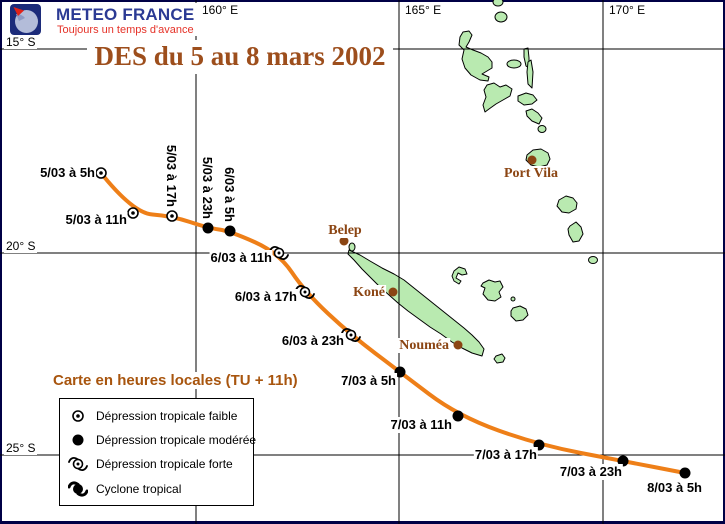 The width and height of the screenshot is (725, 524). Describe the element at coordinates (125, 30) in the screenshot. I see `logo-tagline-text: Toujours un temps d'avance` at that location.